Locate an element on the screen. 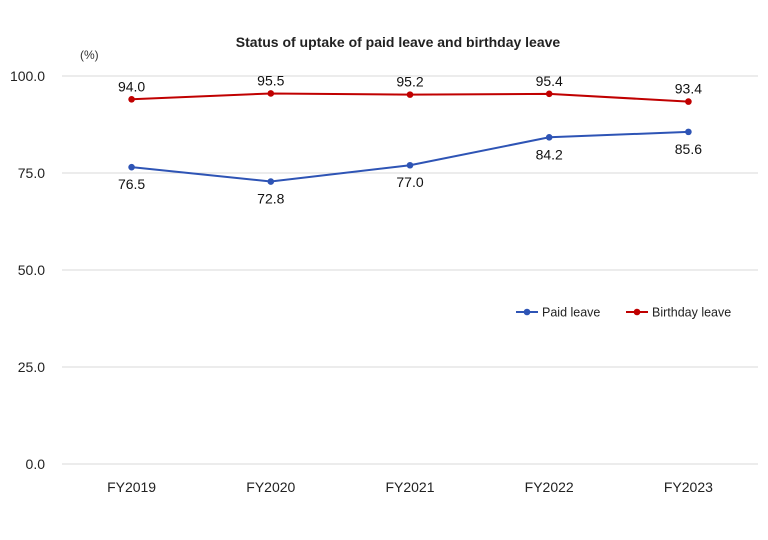 This screenshot has height=540, width=768. y-tick-label: 50.0 is located at coordinates (31, 270).